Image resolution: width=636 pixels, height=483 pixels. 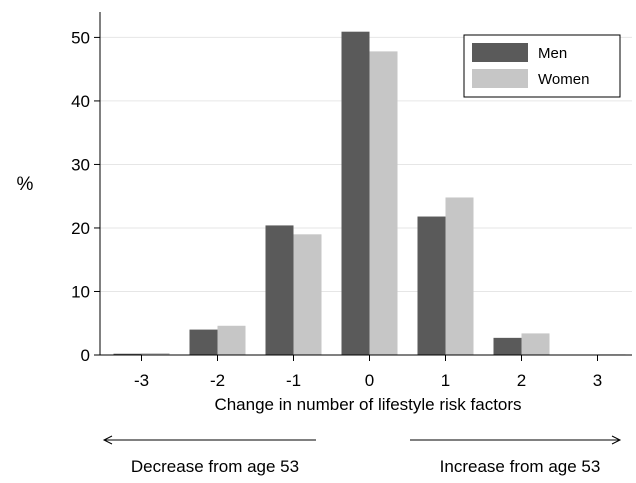 What do you see at coordinates (542, 66) in the screenshot?
I see `legend: Men Women` at bounding box center [542, 66].